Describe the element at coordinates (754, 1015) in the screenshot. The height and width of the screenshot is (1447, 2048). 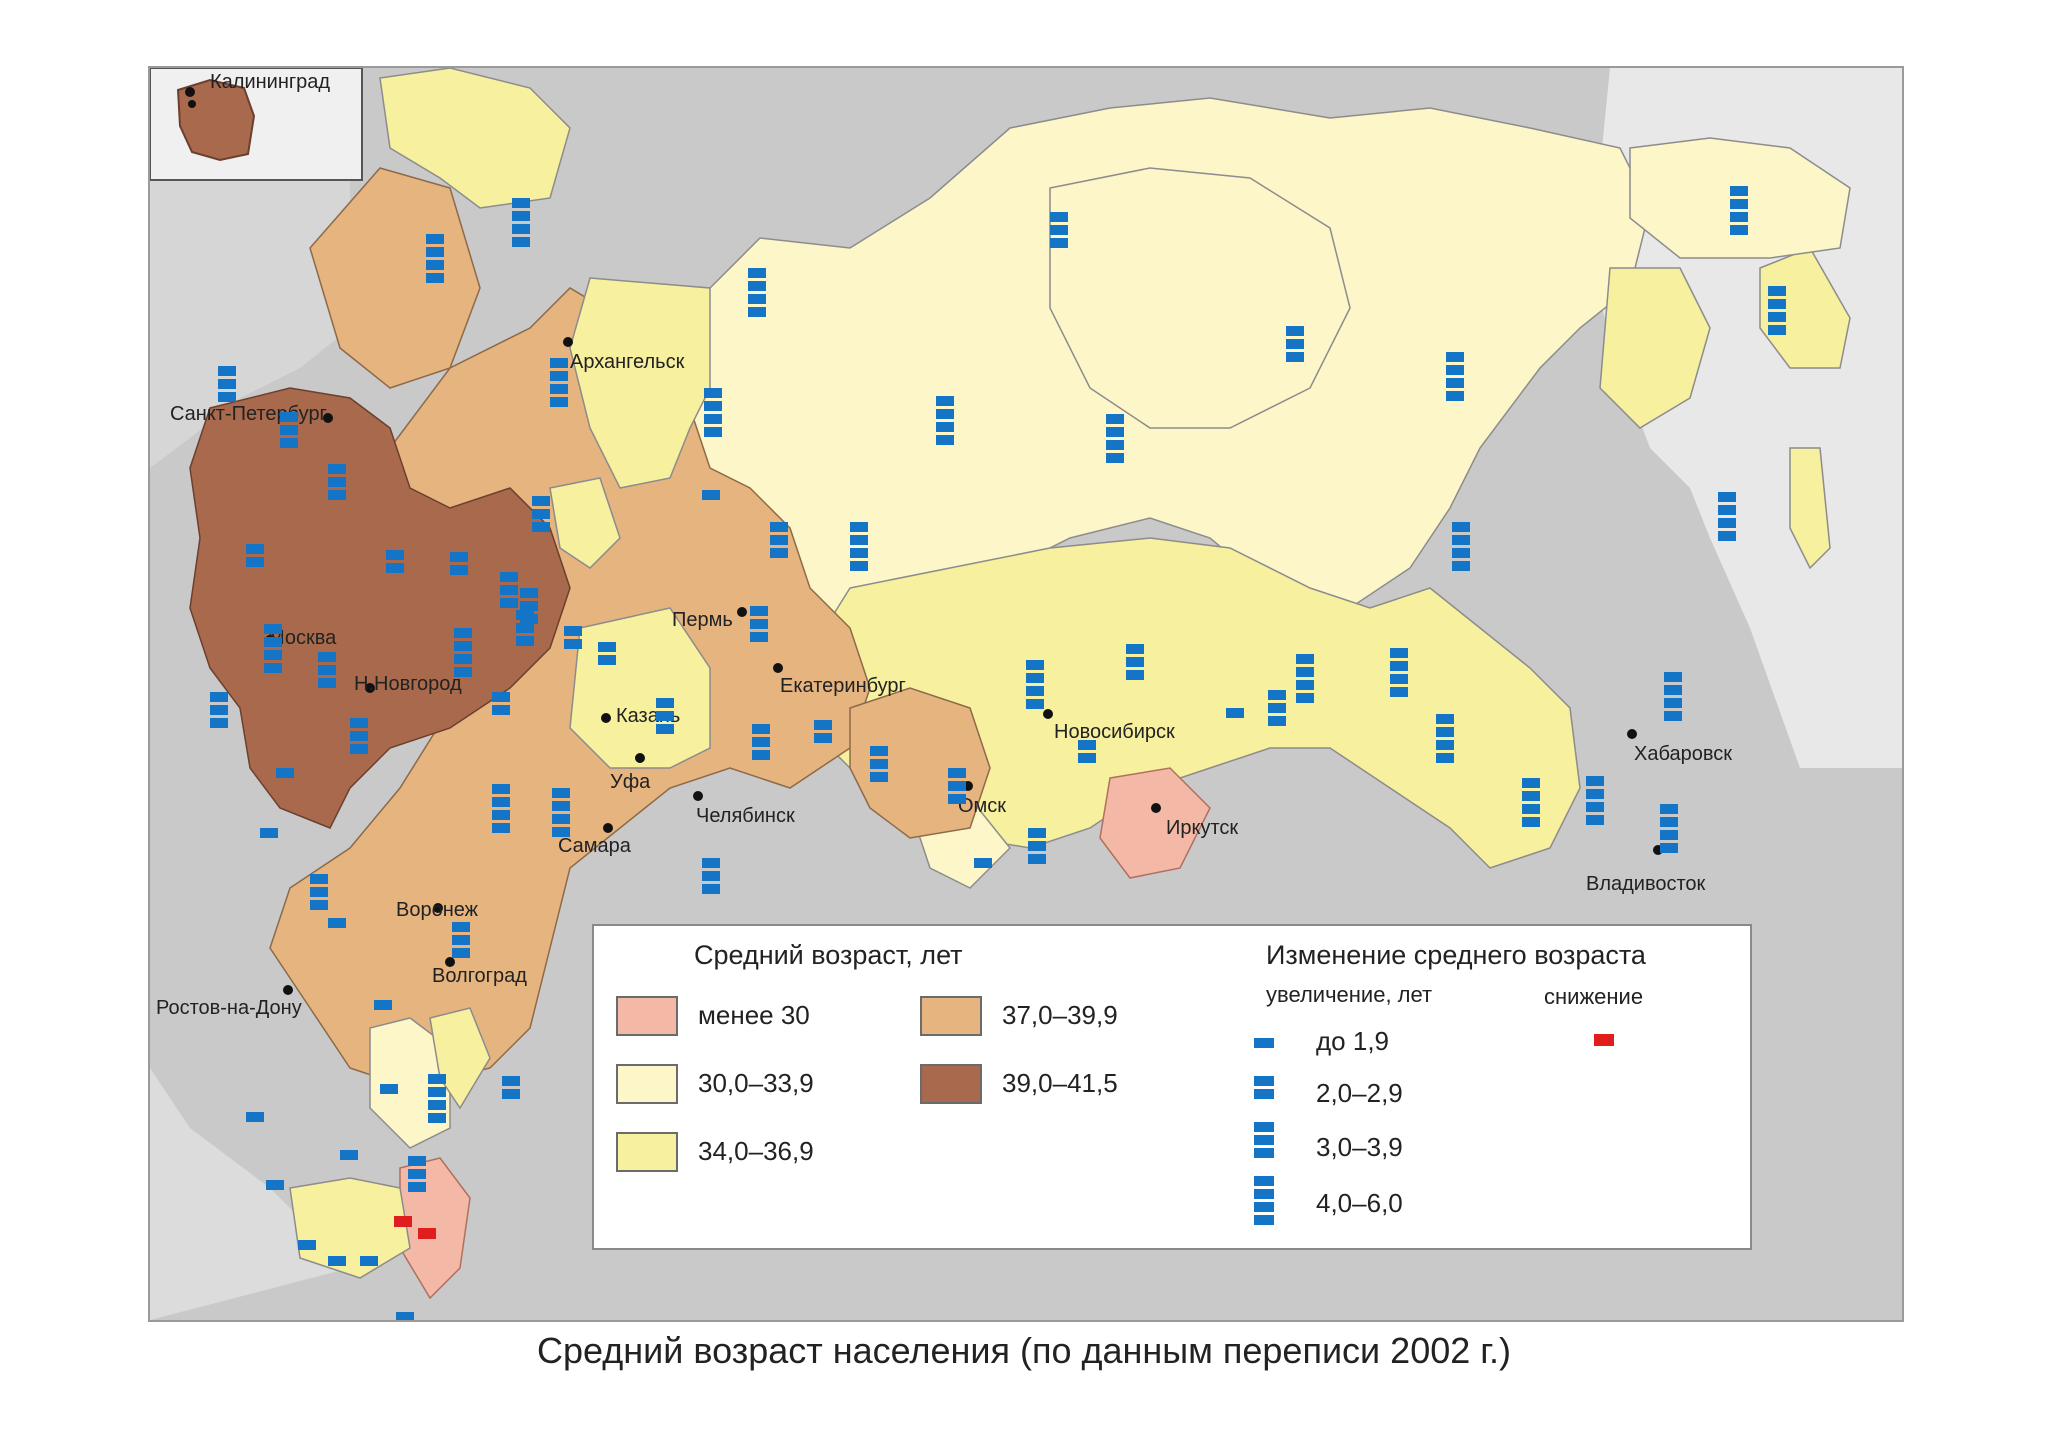
I see `legend-label-under-30: менее 30` at that location.